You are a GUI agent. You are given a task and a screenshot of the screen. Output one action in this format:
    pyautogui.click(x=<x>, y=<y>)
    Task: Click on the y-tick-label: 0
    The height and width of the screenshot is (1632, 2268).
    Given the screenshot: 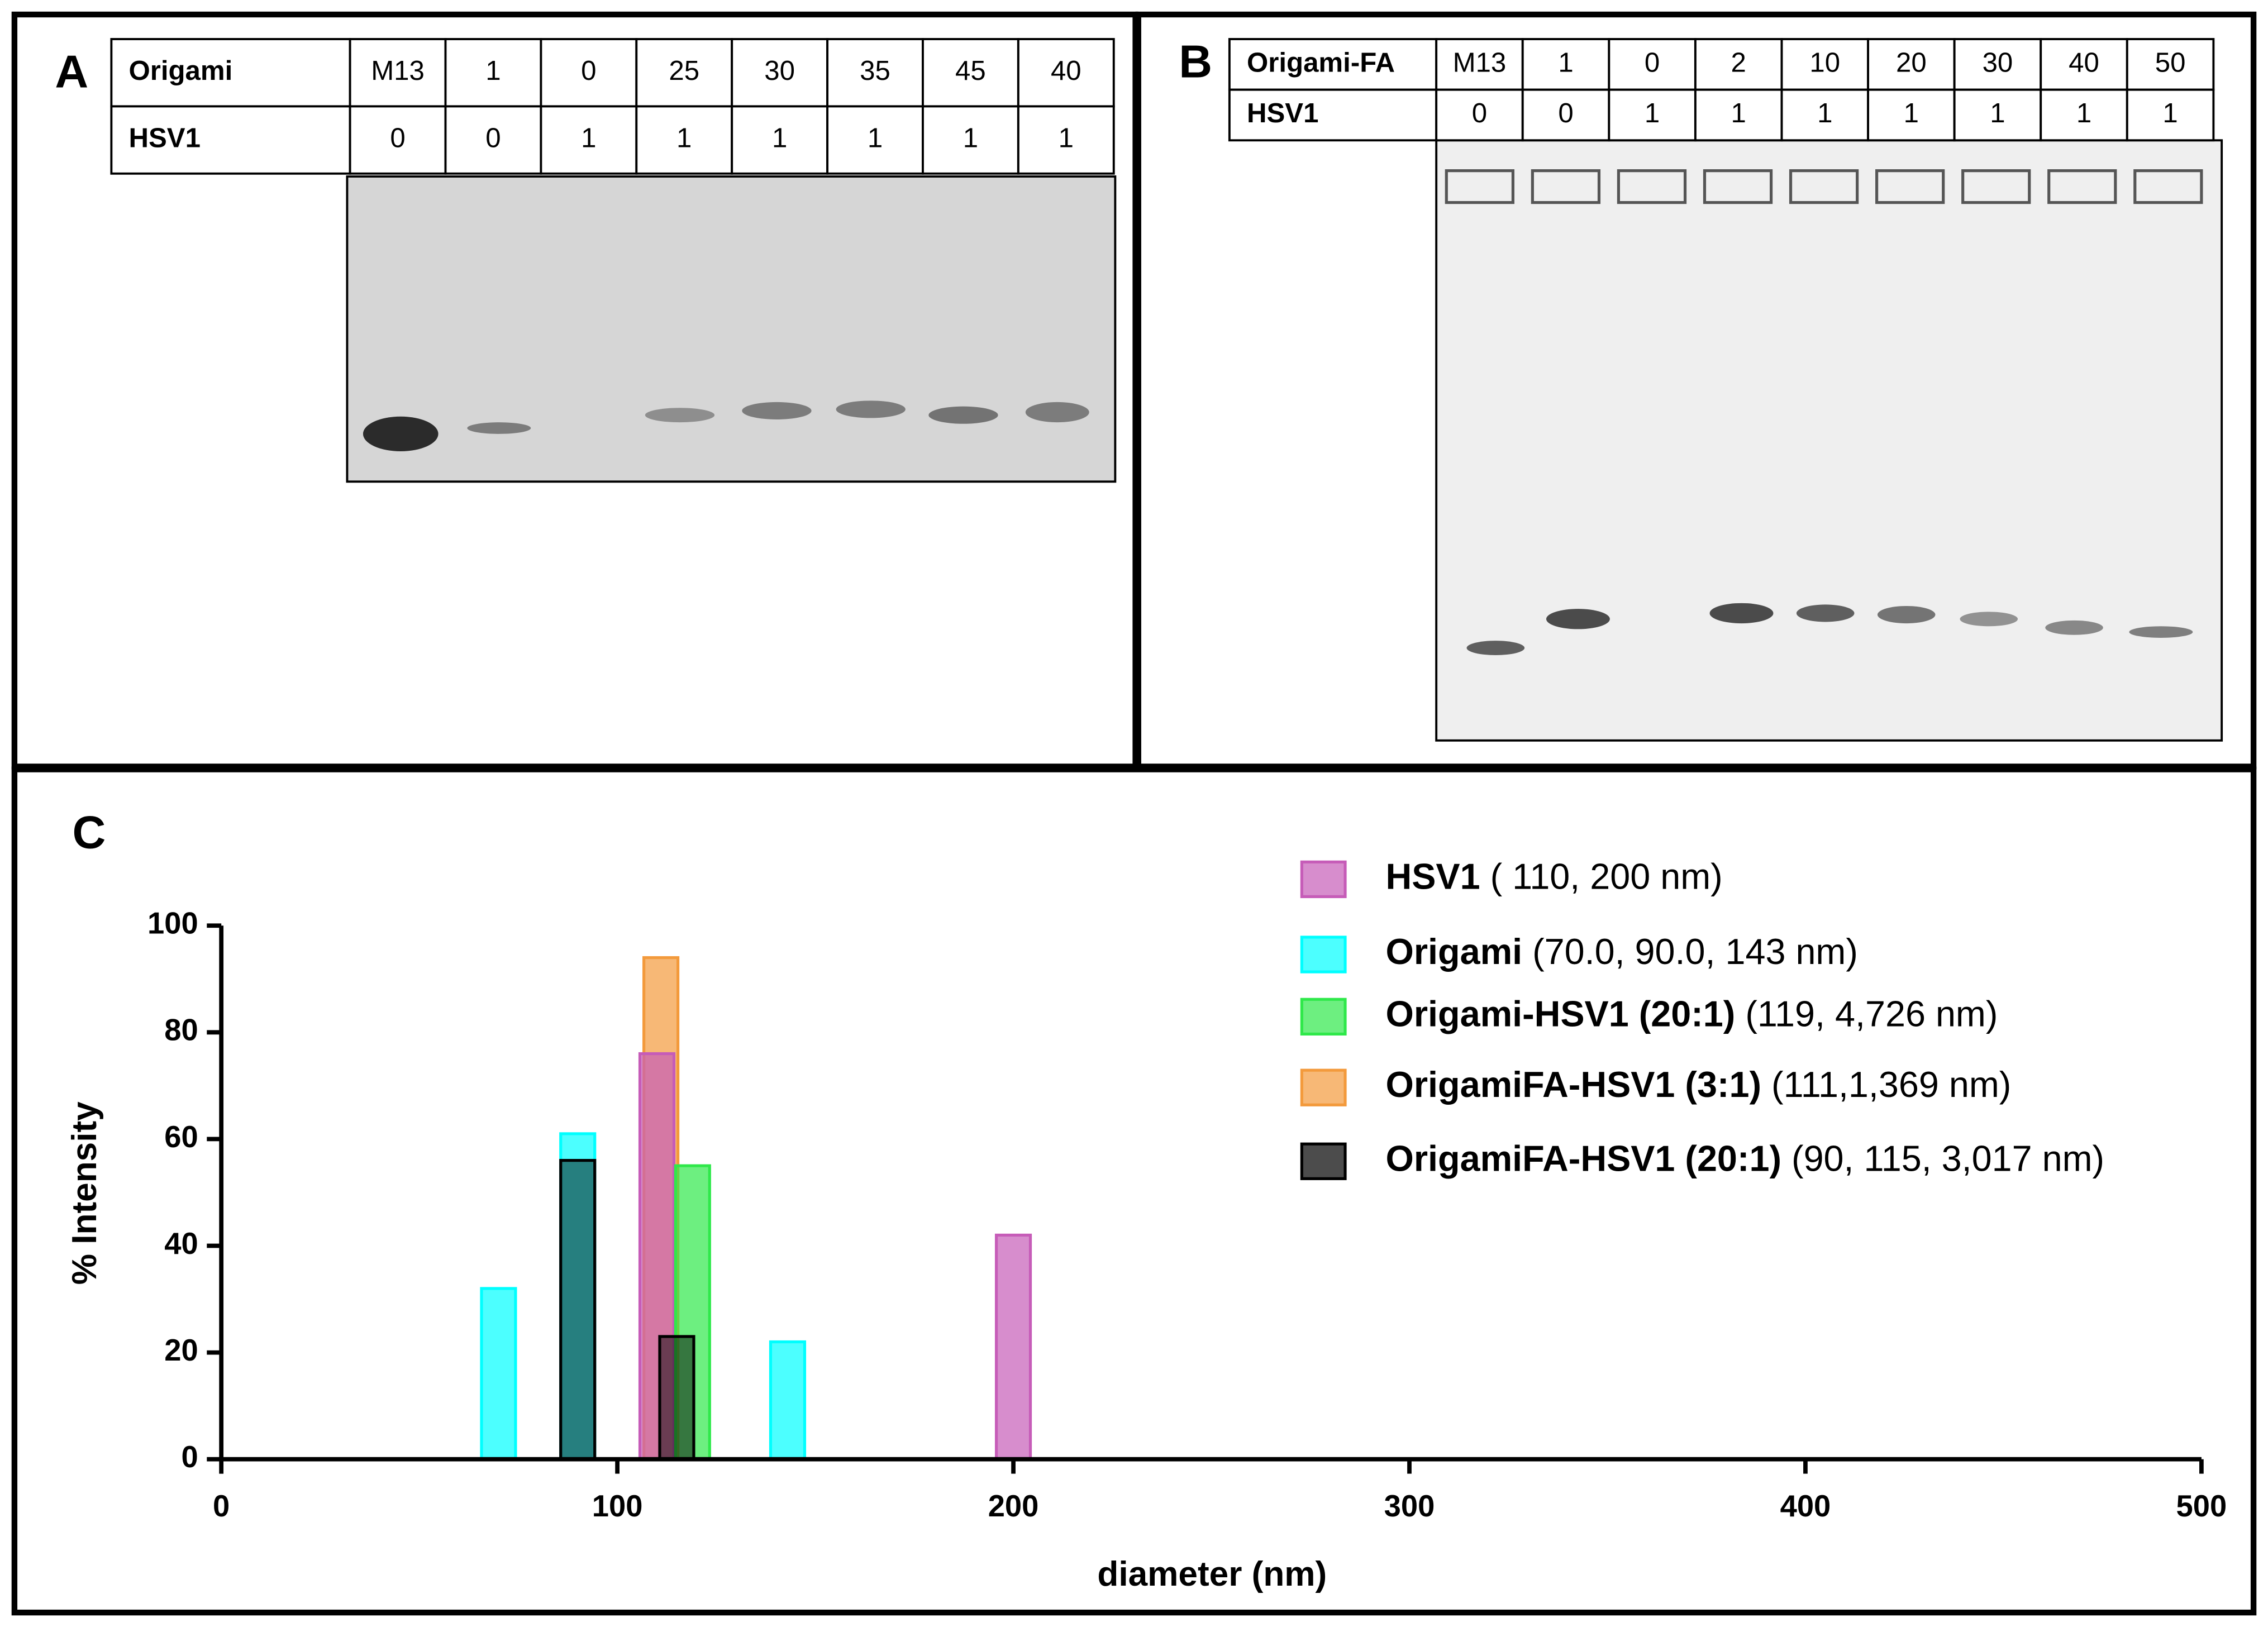 What is the action you would take?
    pyautogui.click(x=189, y=1457)
    